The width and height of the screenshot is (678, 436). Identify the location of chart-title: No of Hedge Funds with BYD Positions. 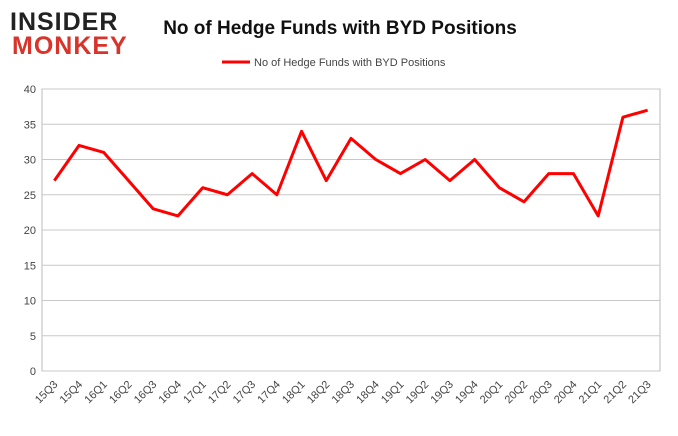
(340, 28).